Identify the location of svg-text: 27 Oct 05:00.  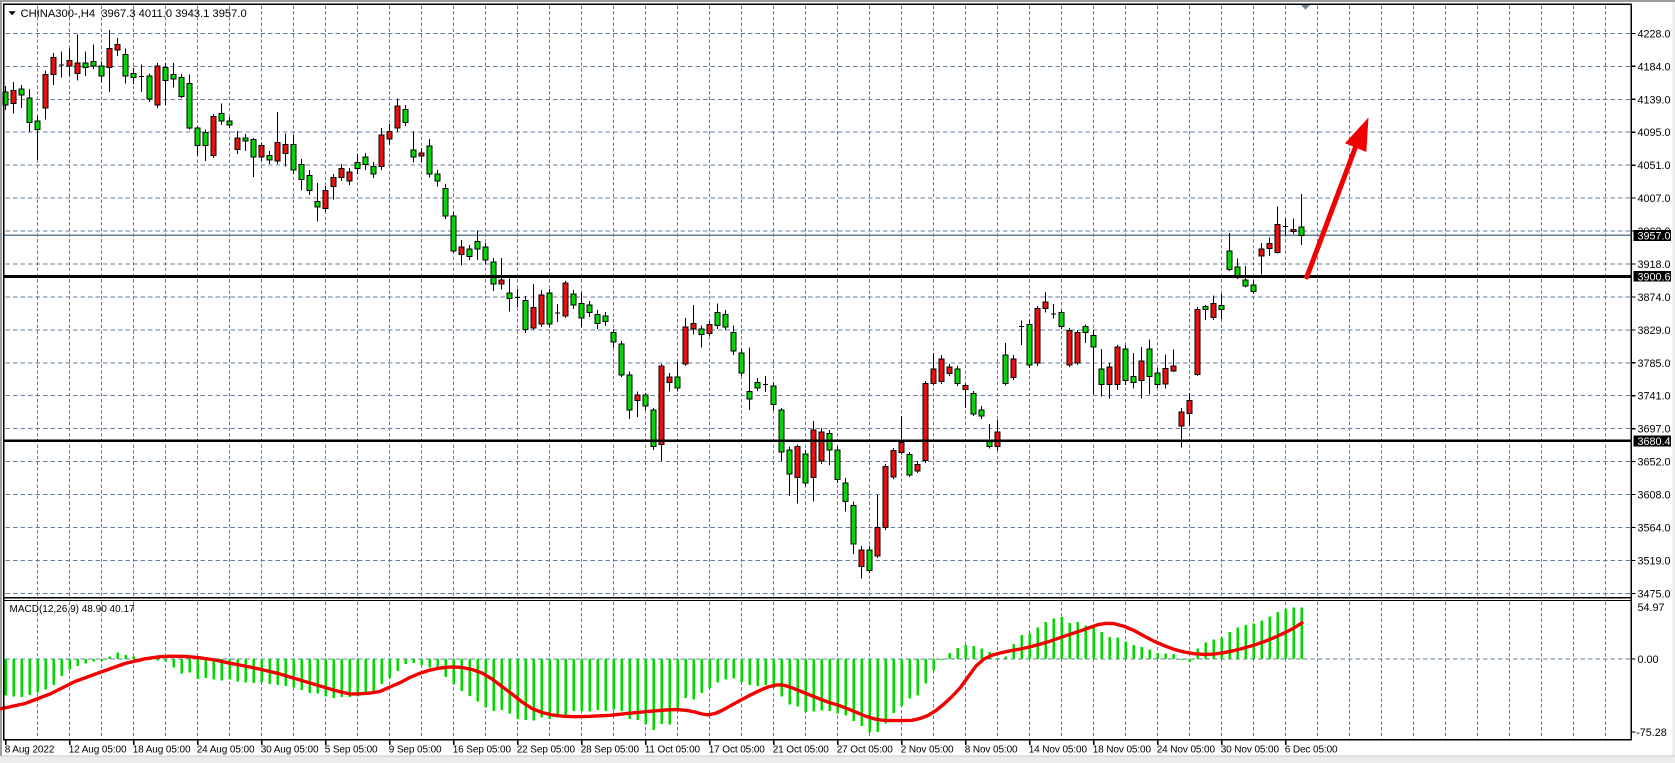
(865, 750).